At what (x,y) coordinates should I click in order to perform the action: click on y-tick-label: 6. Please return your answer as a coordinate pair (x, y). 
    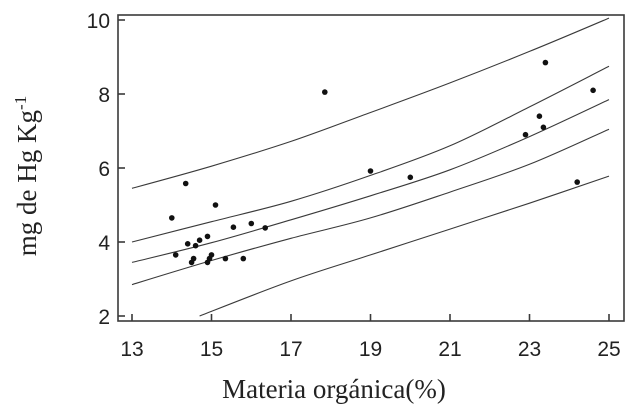
    Looking at the image, I should click on (104, 169).